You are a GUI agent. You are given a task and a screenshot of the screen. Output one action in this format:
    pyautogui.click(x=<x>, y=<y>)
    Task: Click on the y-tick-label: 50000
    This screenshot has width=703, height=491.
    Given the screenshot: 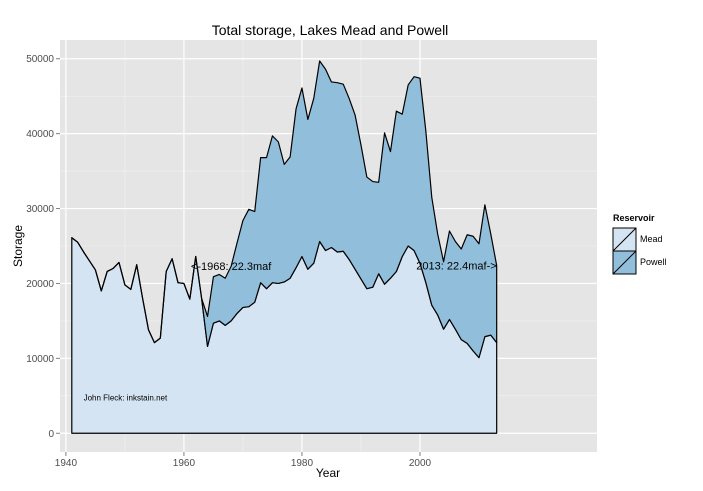 What is the action you would take?
    pyautogui.click(x=40, y=59)
    